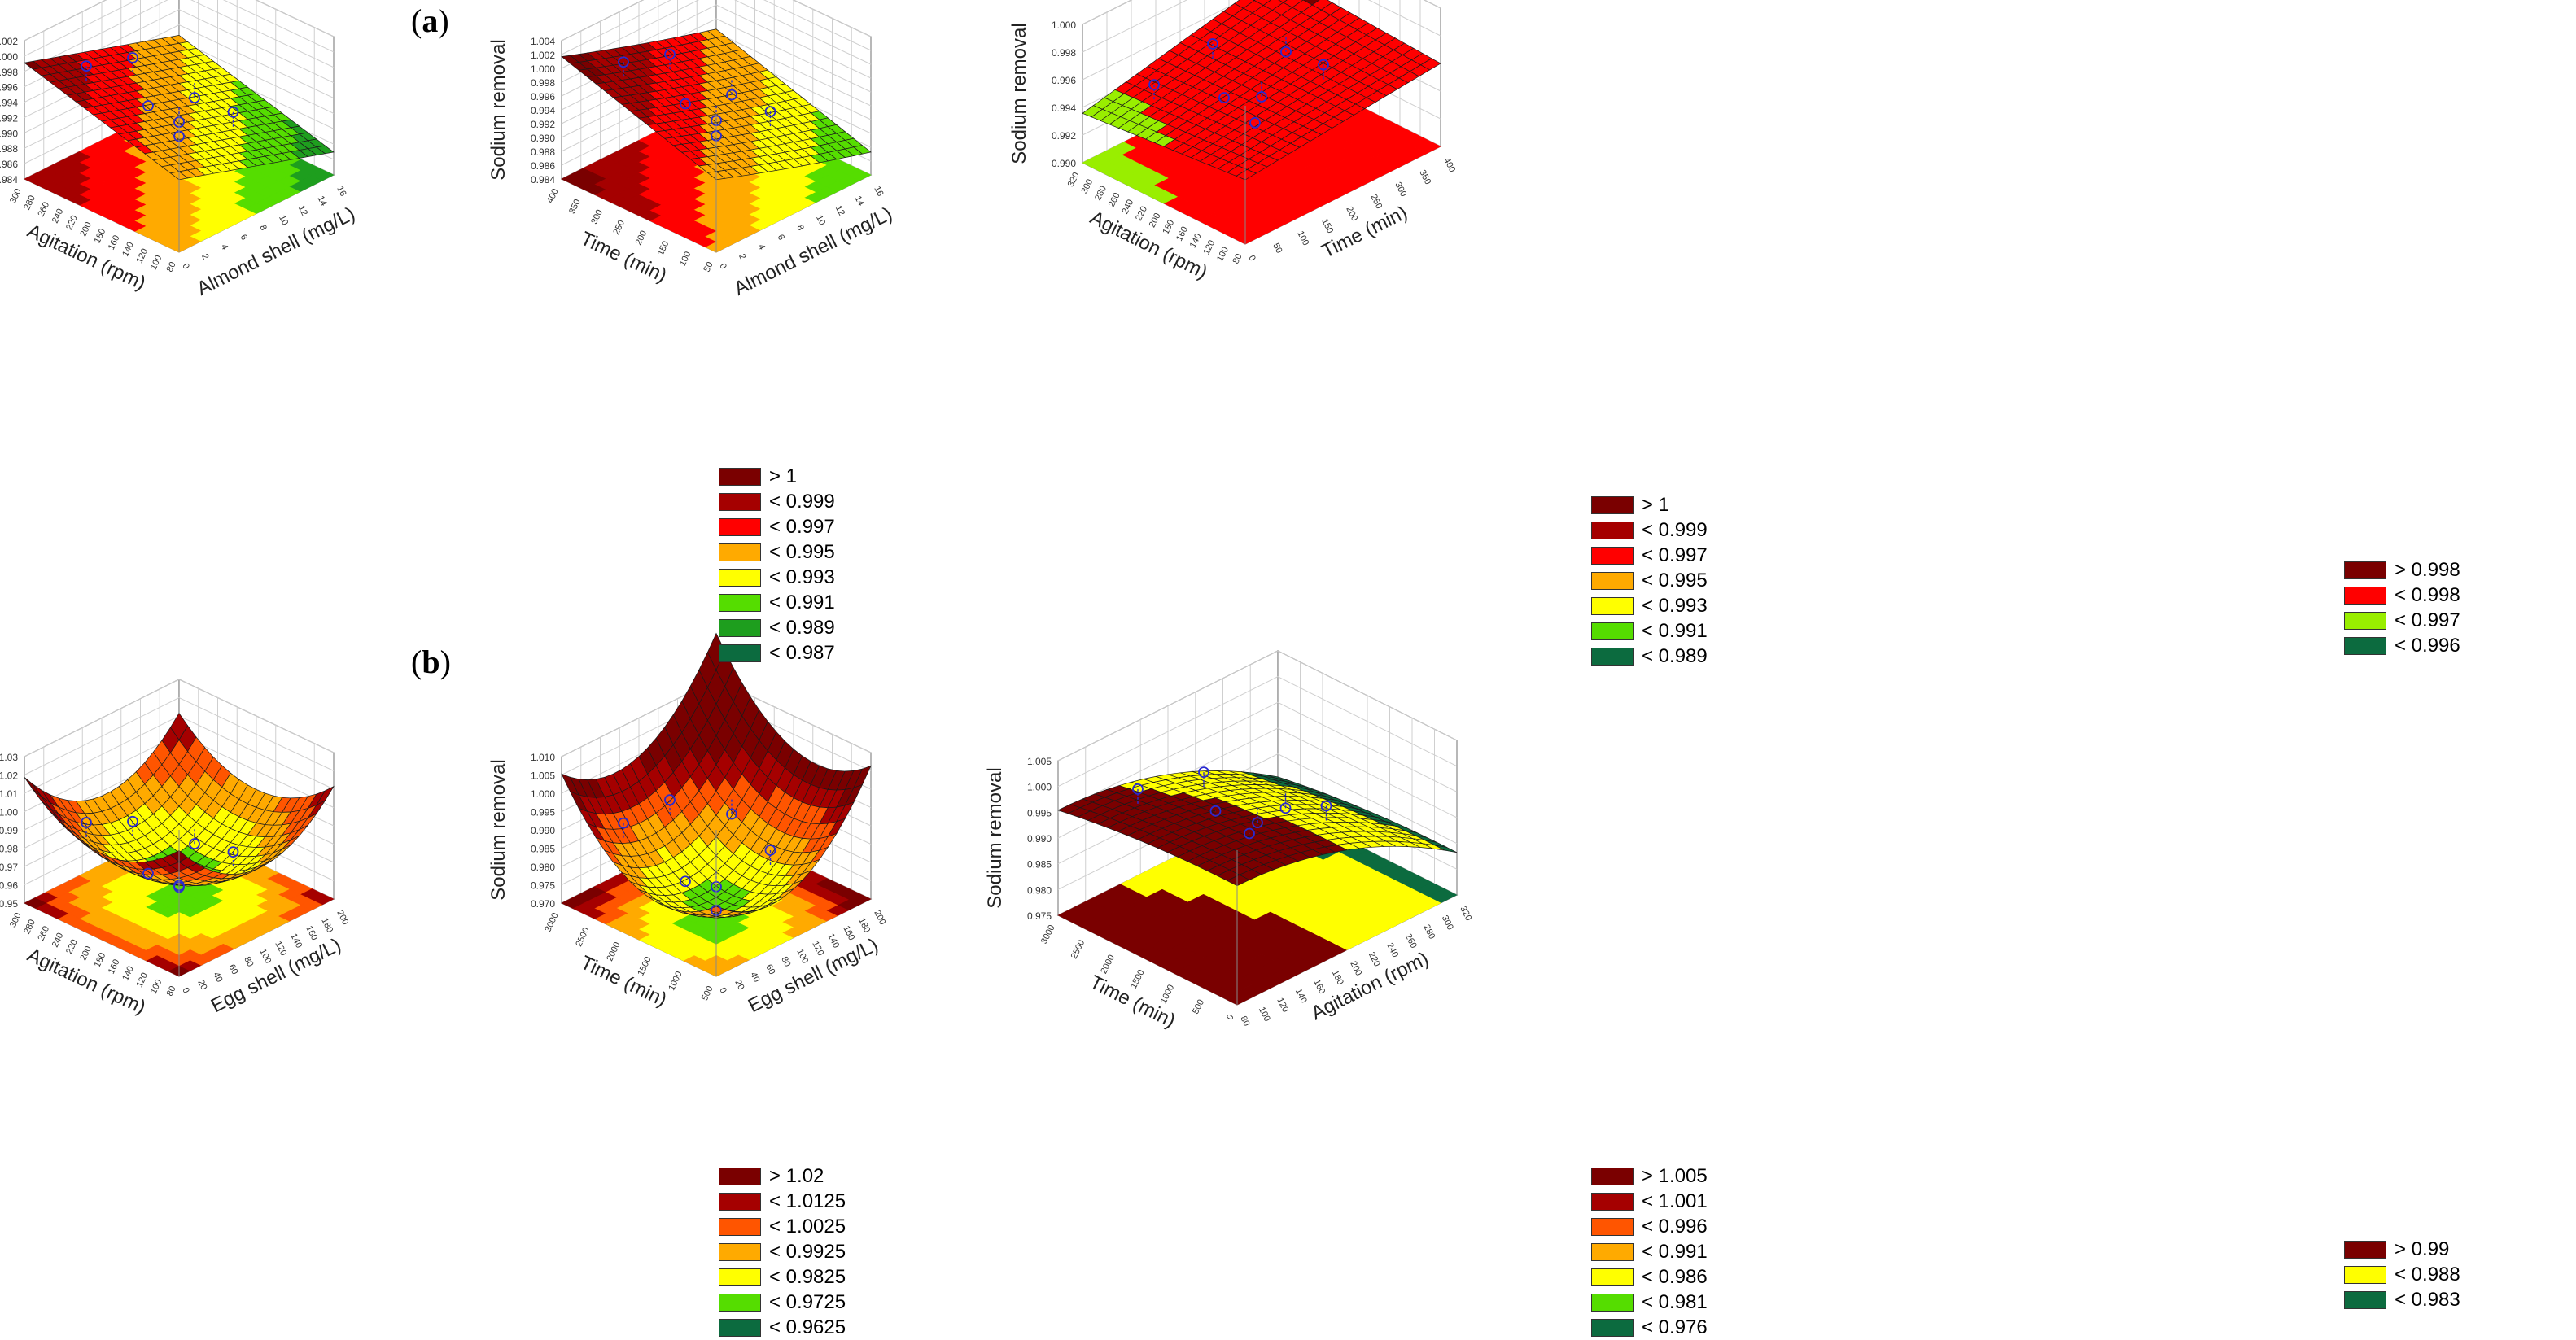 The image size is (2576, 1340). Describe the element at coordinates (1649, 1302) in the screenshot. I see `legend-entry: < 0.981` at that location.